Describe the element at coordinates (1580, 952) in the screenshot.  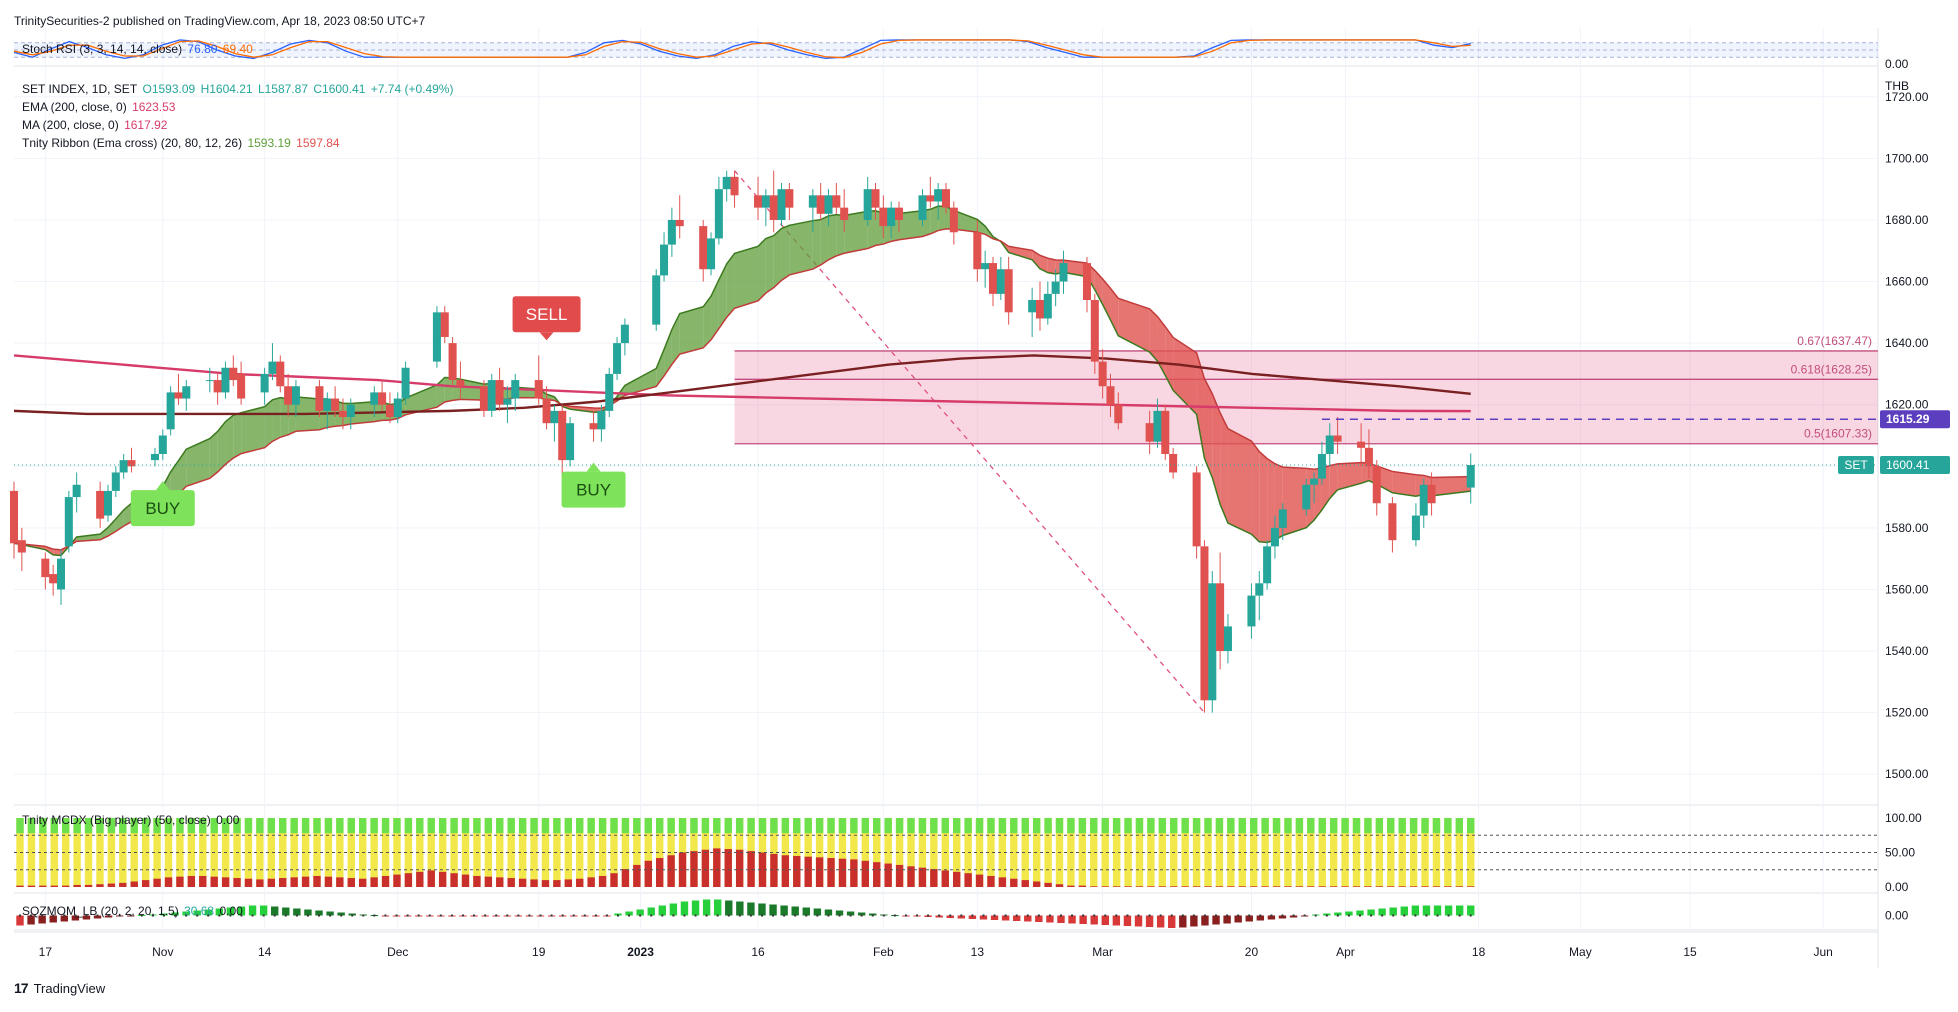
I see `time-axis-label: May` at that location.